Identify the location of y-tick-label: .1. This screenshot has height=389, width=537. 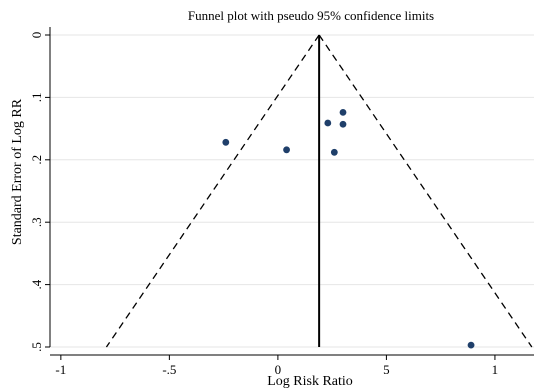
(36, 98).